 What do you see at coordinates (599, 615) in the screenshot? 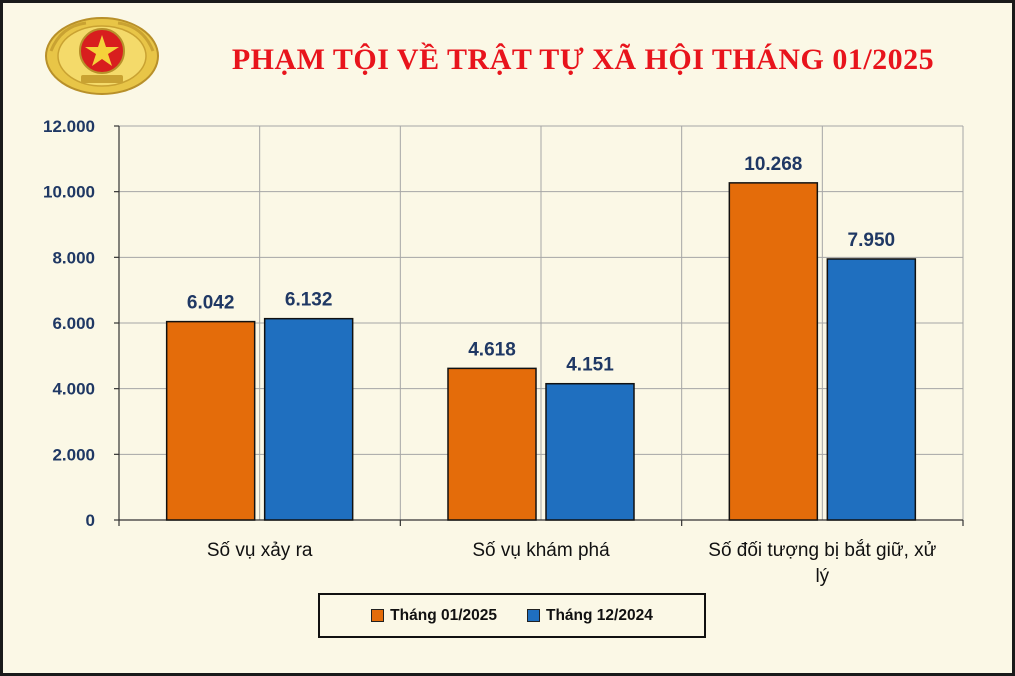
I see `legend-label-series-2: Tháng 12/2024` at bounding box center [599, 615].